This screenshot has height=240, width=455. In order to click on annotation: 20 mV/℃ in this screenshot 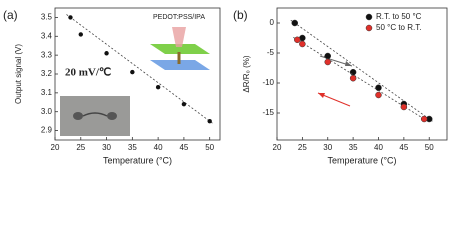, I will do `click(88, 73)`.